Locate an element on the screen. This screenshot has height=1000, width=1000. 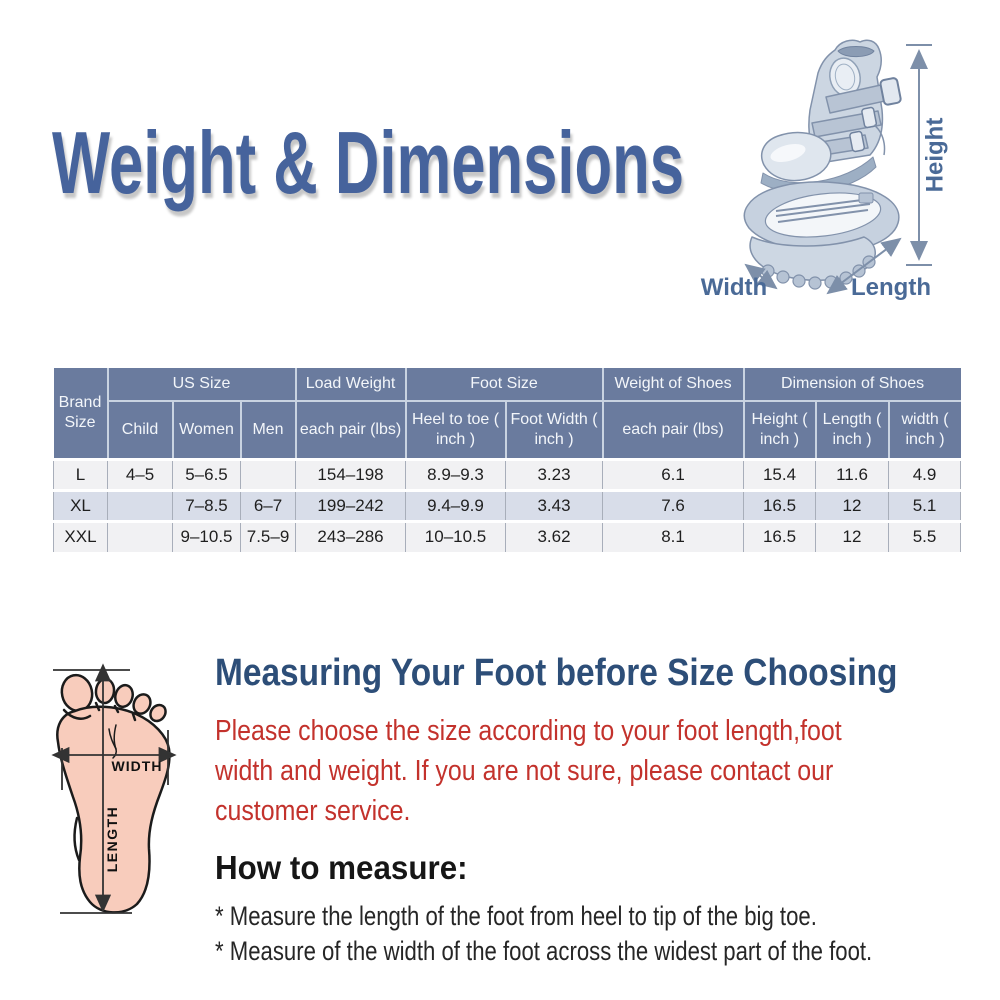
cell-women: 7–8.5 is located at coordinates (206, 504).